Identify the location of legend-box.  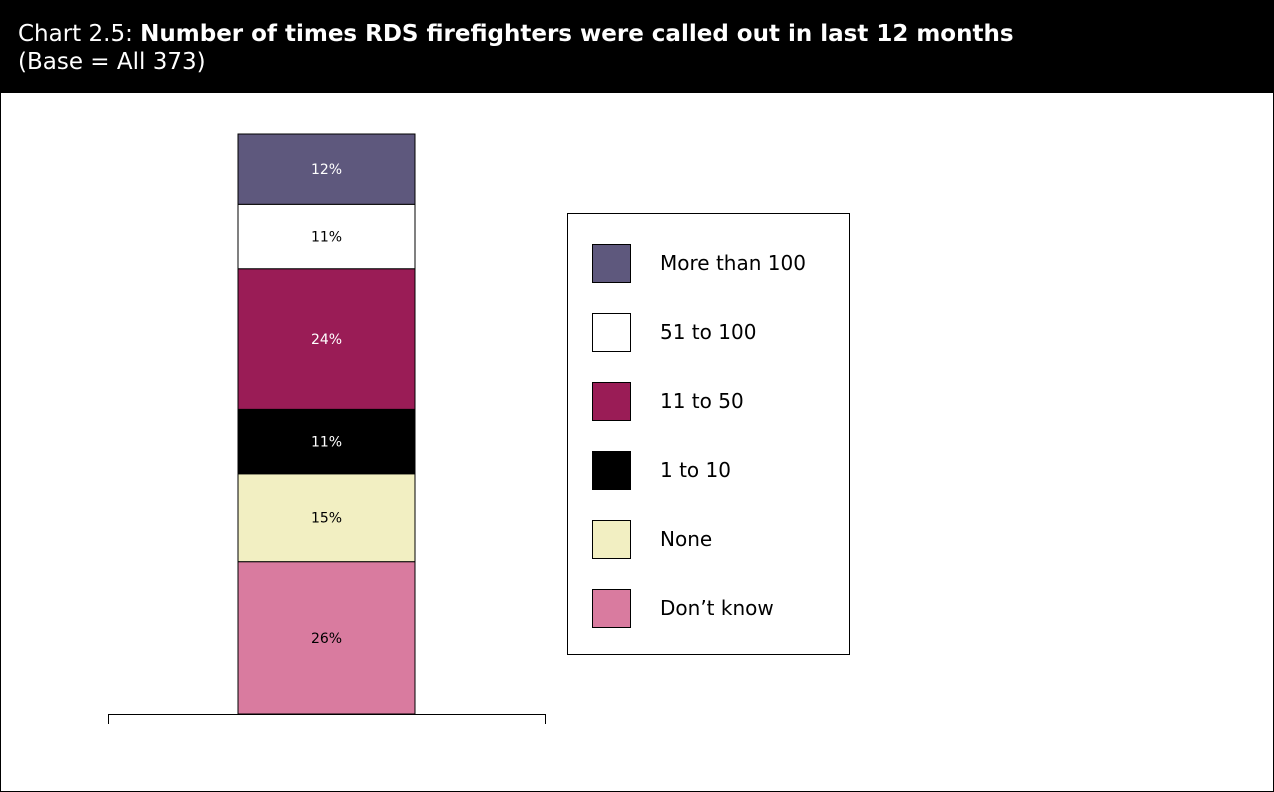
(708, 434).